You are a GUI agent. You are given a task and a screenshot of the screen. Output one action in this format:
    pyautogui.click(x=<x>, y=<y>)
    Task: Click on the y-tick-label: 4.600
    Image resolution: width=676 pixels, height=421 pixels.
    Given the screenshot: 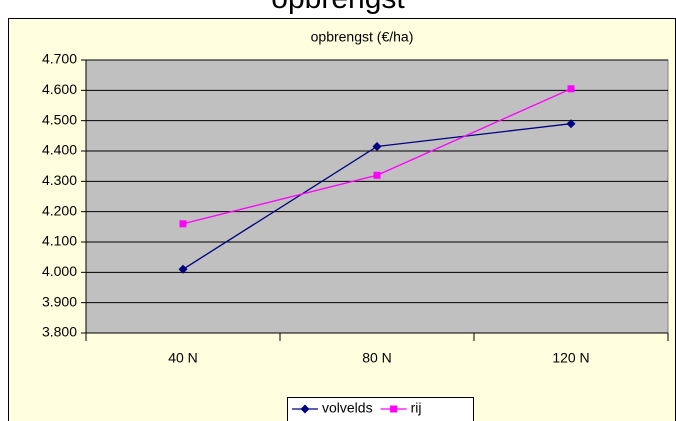 What is the action you would take?
    pyautogui.click(x=59, y=89)
    